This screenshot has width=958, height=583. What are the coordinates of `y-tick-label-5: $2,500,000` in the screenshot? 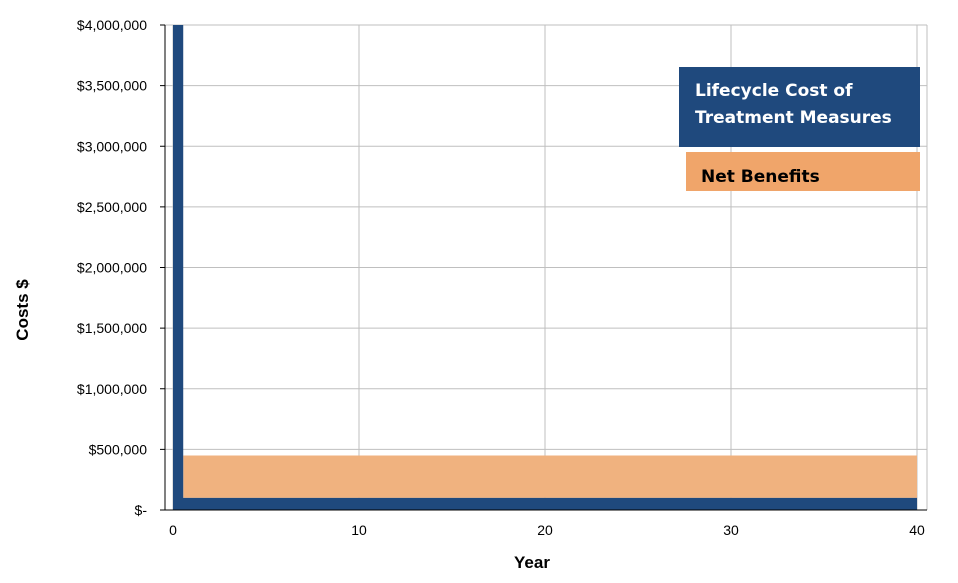 It's located at (112, 207).